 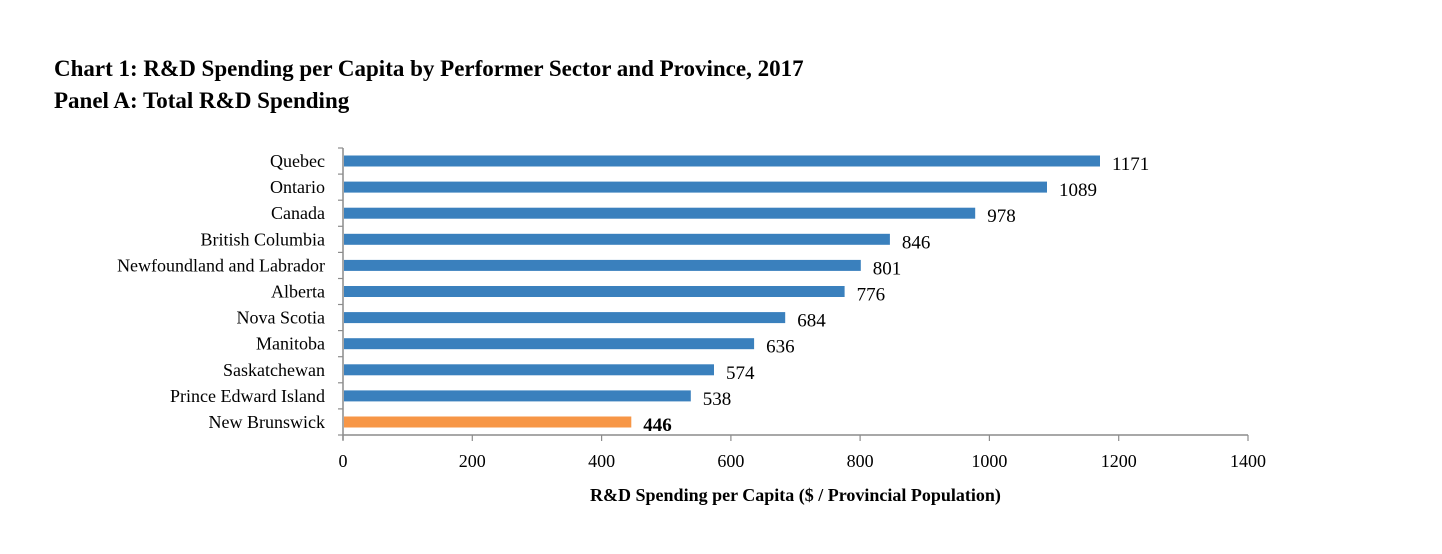 I want to click on bar-ontario, so click(x=695, y=187).